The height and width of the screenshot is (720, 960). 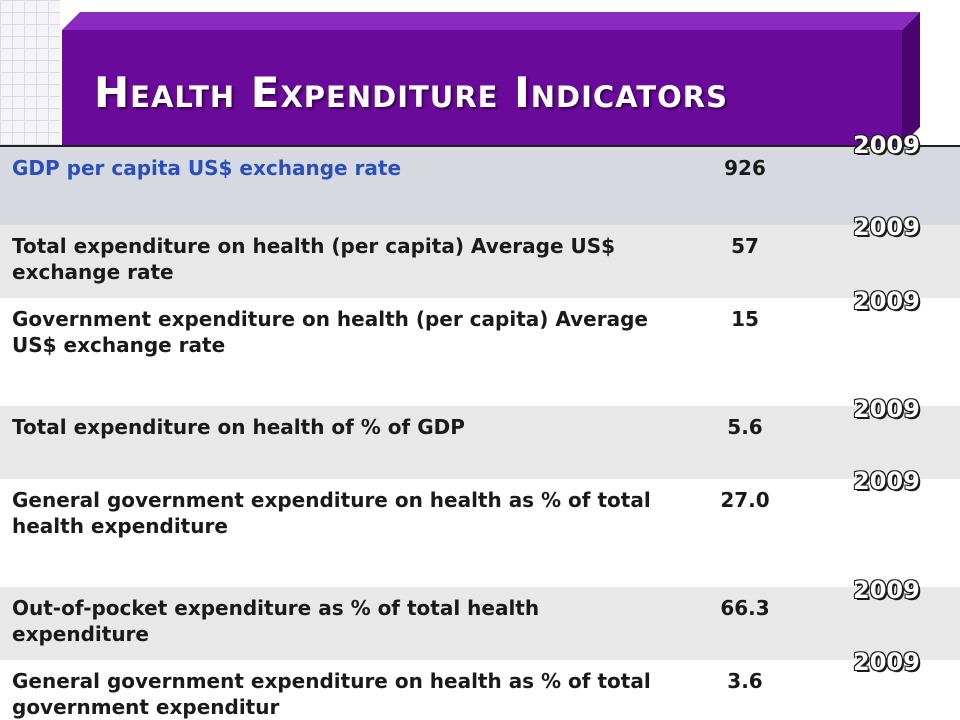 What do you see at coordinates (745, 319) in the screenshot?
I see `indicator-value: 15` at bounding box center [745, 319].